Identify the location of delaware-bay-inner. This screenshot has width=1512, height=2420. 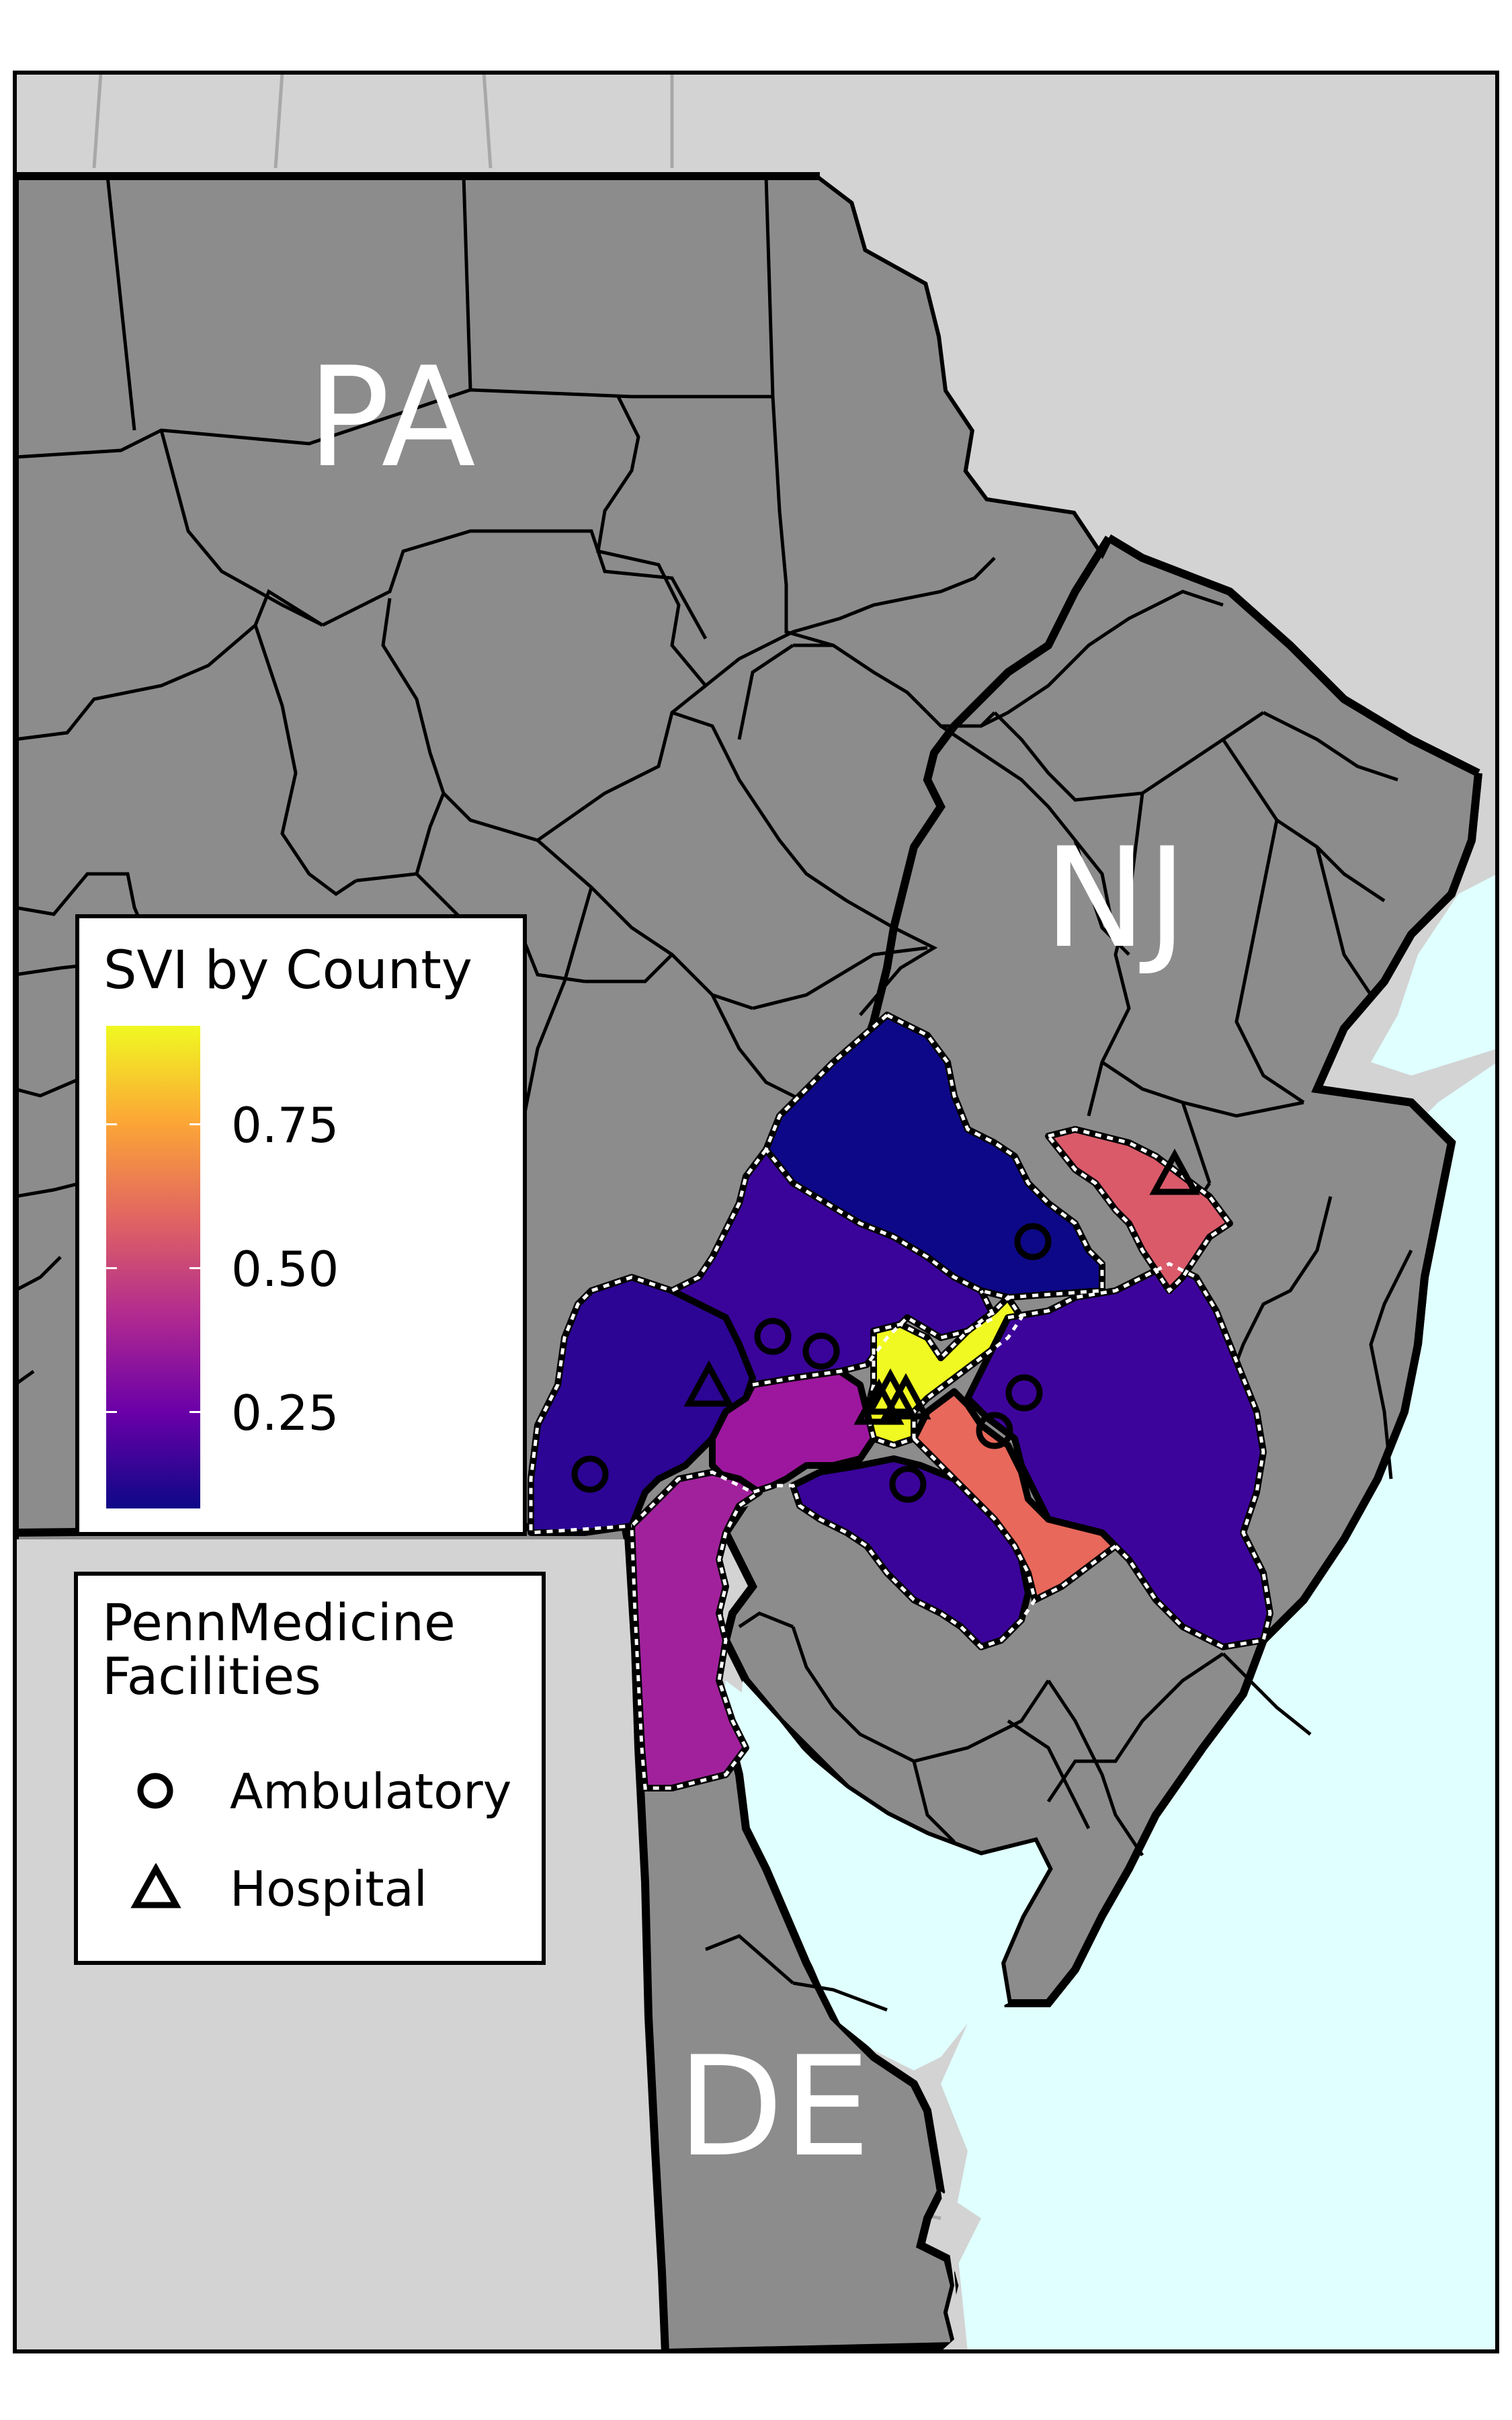
(893, 1876).